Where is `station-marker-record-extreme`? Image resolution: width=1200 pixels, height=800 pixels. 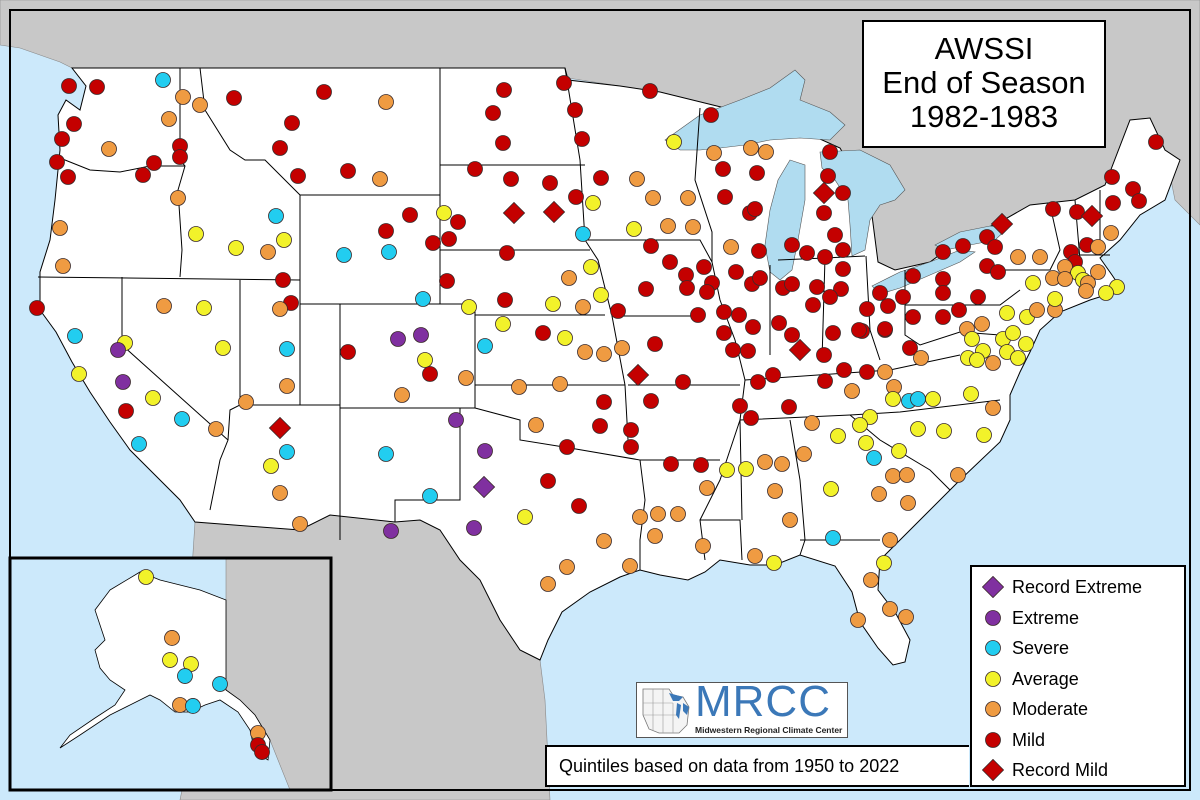
station-marker-record-extreme is located at coordinates (993, 587).